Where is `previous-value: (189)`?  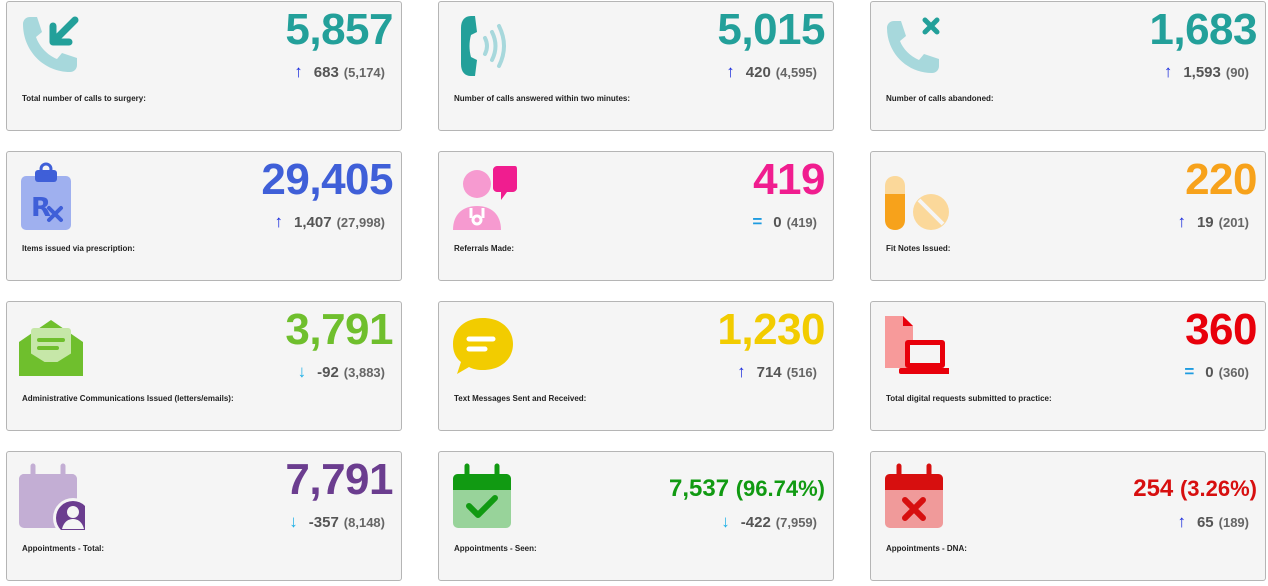
previous-value: (189) is located at coordinates (1233, 522).